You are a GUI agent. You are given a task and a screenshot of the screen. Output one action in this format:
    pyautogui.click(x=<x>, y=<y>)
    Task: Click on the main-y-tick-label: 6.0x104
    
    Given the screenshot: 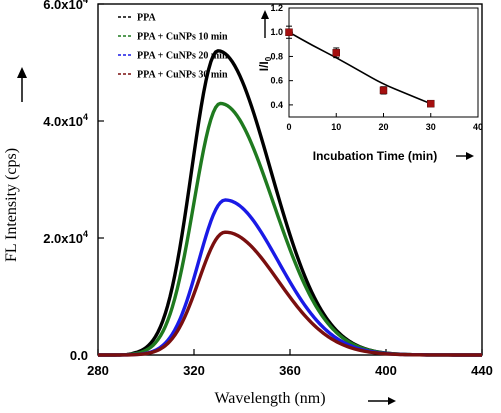 What is the action you would take?
    pyautogui.click(x=65, y=6)
    